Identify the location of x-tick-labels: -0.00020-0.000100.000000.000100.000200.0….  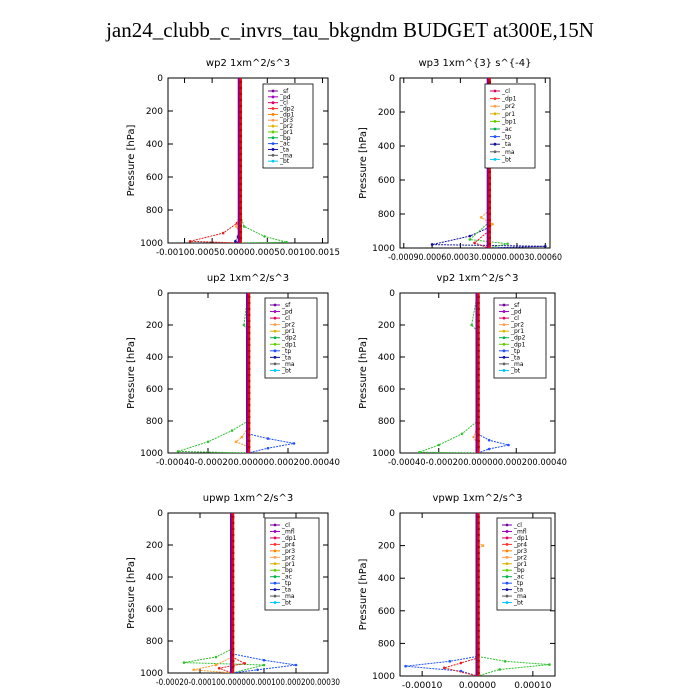
(248, 683).